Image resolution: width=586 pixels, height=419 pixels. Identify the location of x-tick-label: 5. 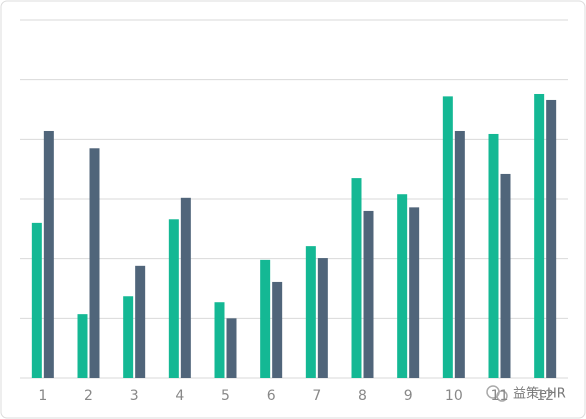
(225, 396).